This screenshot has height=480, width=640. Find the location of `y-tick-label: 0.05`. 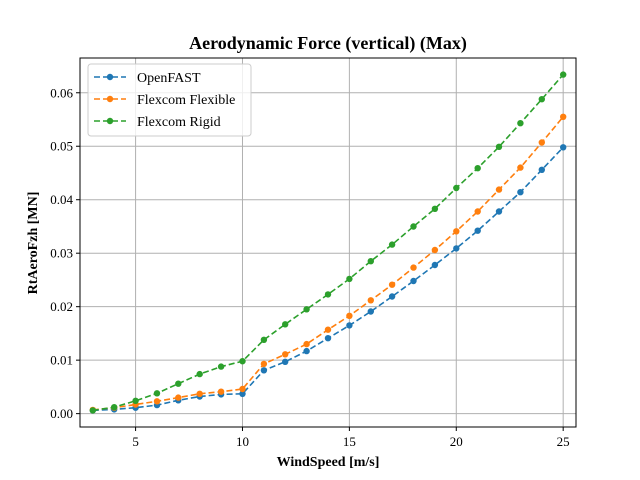

y-tick-label: 0.05 is located at coordinates (61, 146).